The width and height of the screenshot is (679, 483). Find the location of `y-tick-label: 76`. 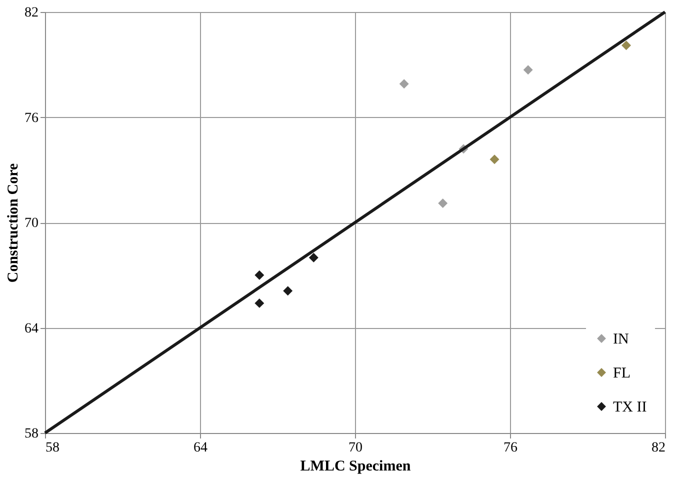

y-tick-label: 76 is located at coordinates (31, 118).